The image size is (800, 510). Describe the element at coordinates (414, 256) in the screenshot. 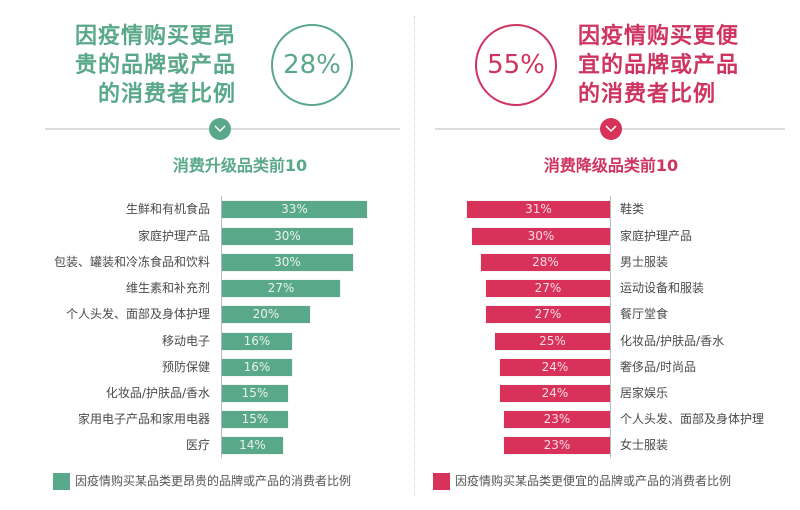

I see `panel-divider` at that location.